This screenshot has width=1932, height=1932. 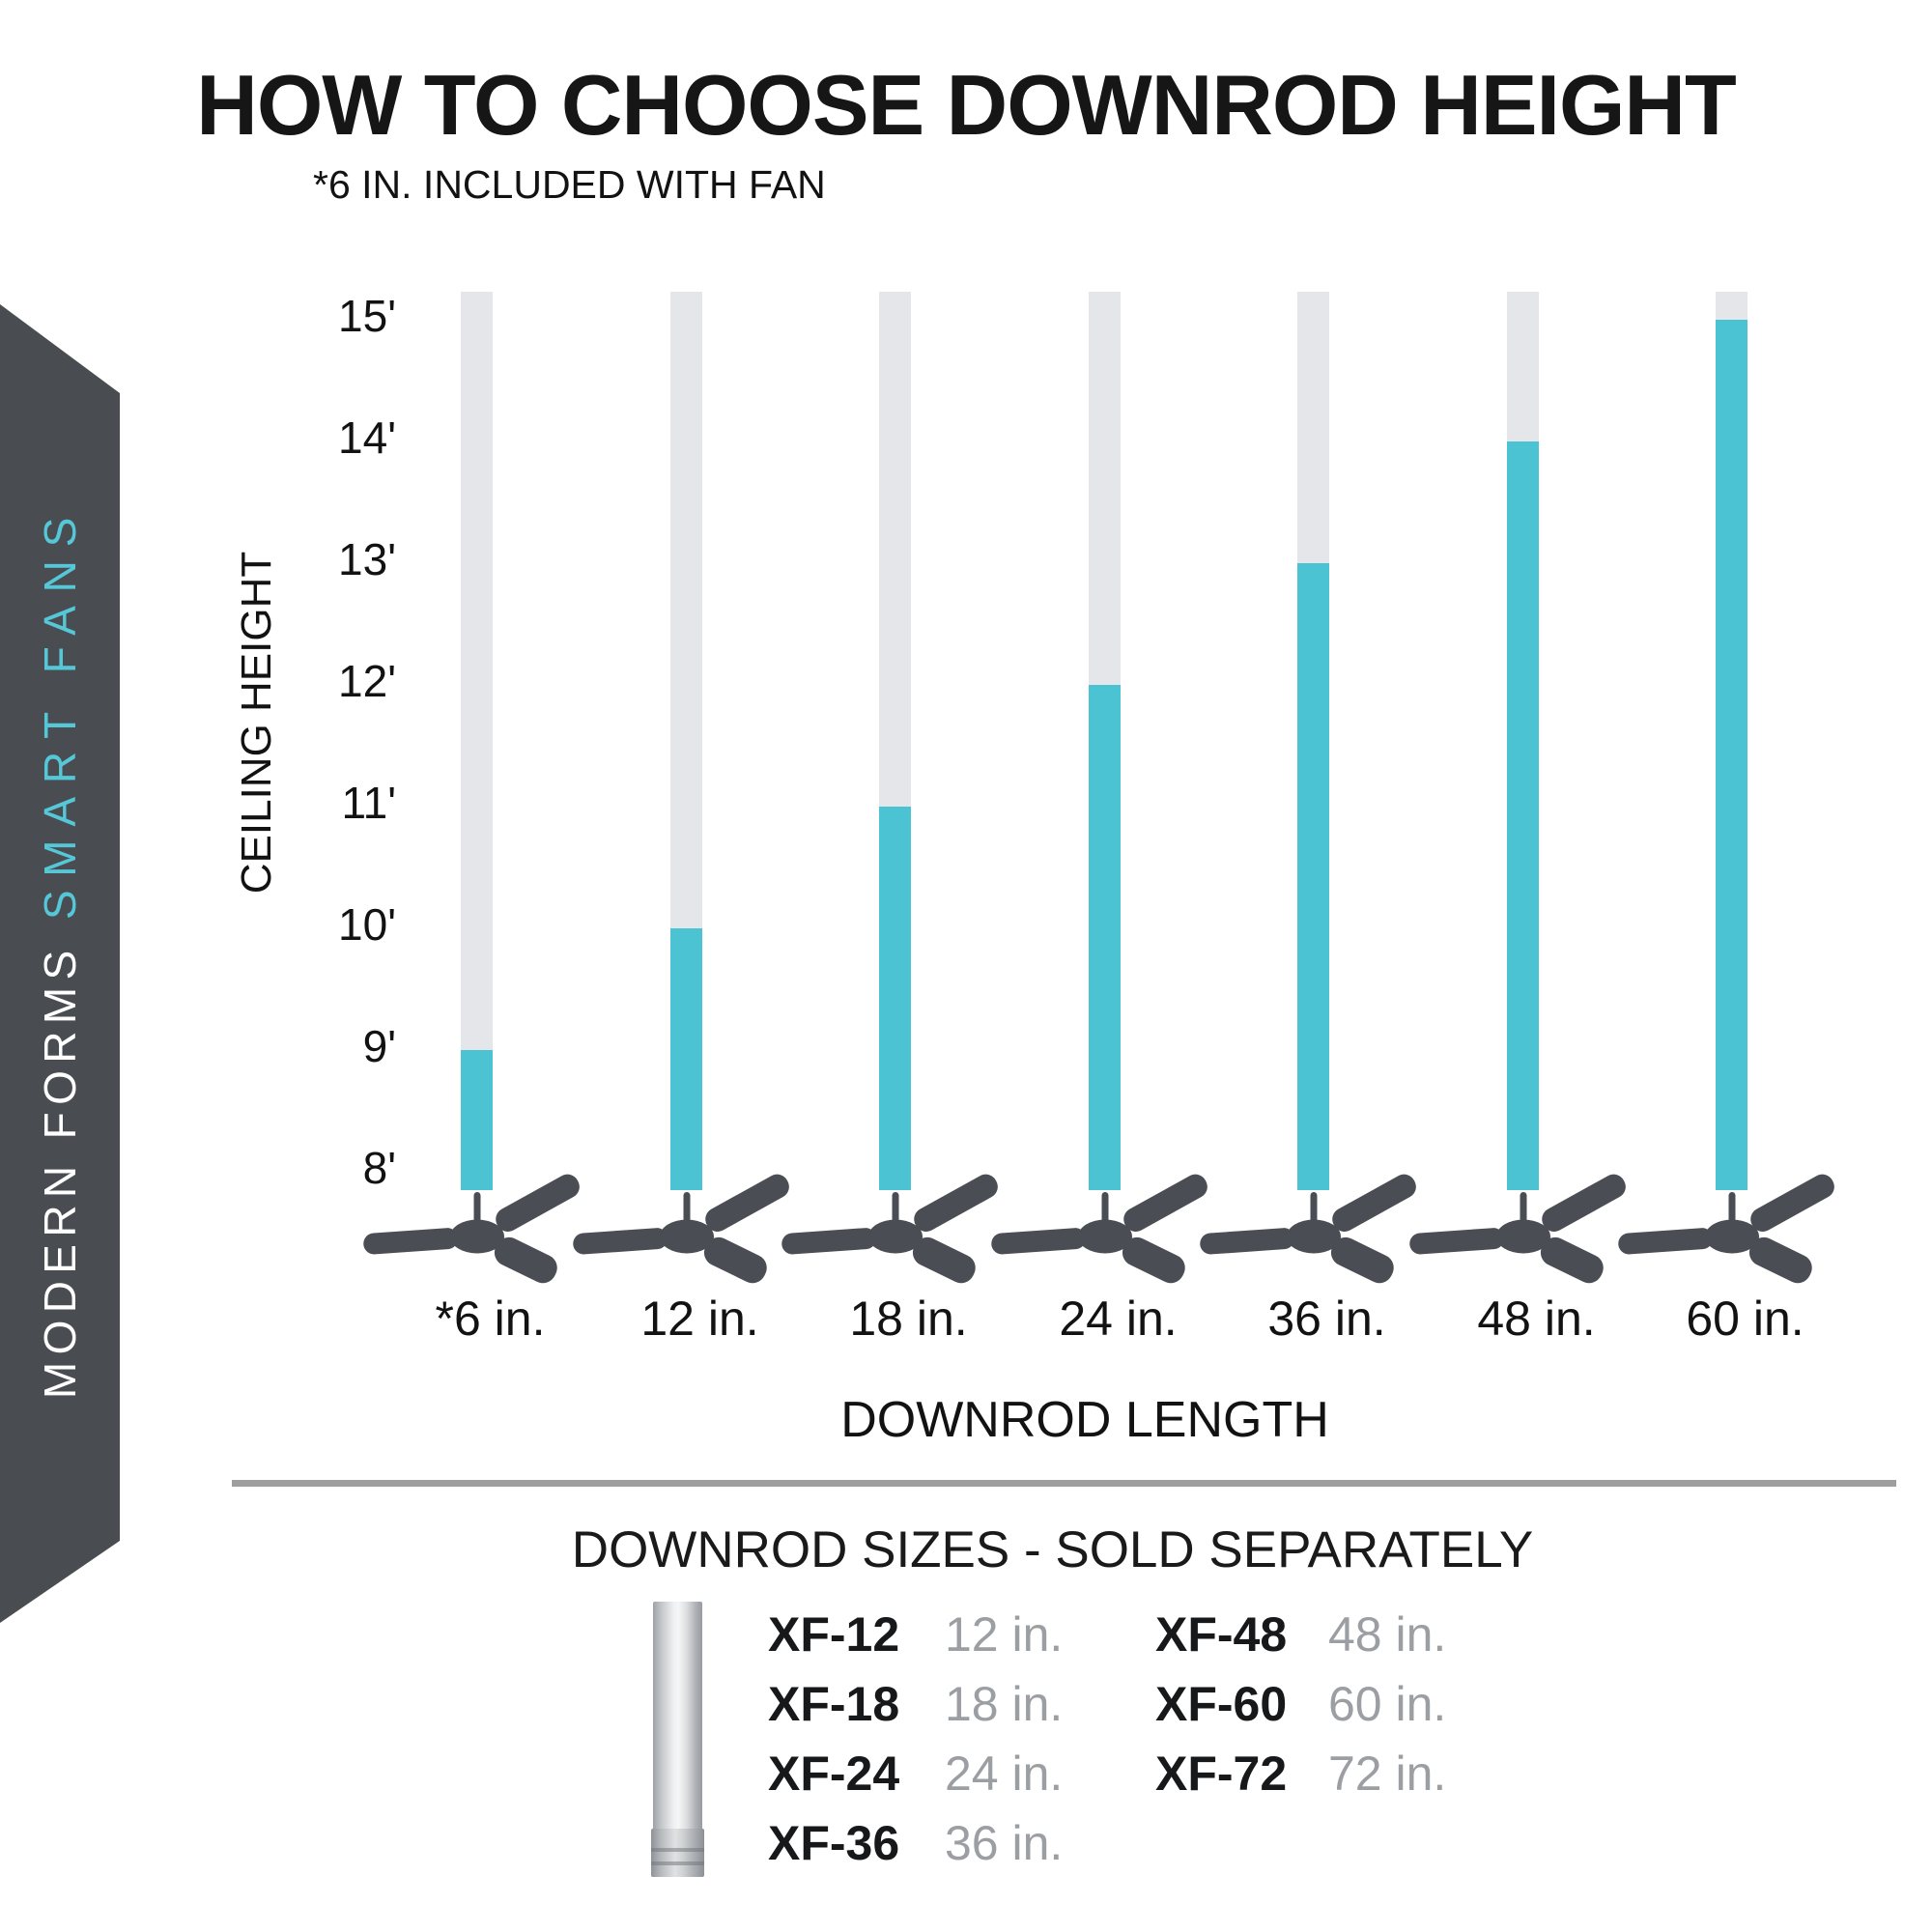 I want to click on product-size: 36 in., so click(x=1005, y=1843).